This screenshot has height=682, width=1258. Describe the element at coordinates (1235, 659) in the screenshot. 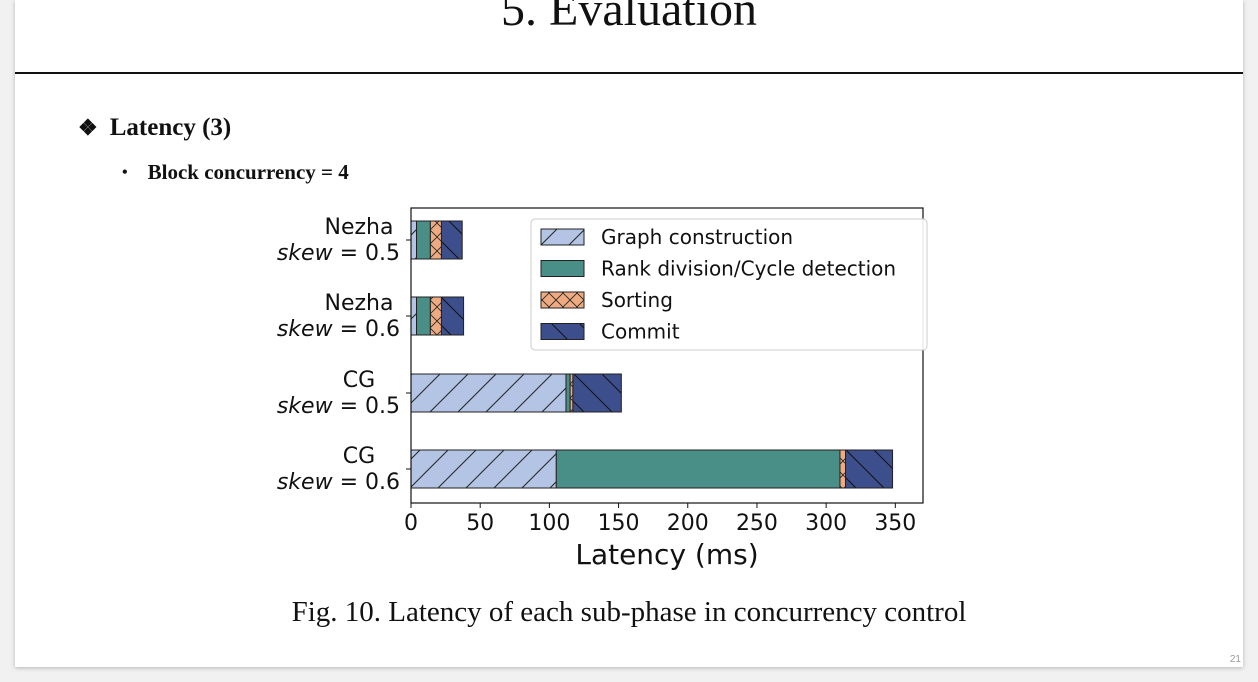

I see `page-number: 21` at that location.